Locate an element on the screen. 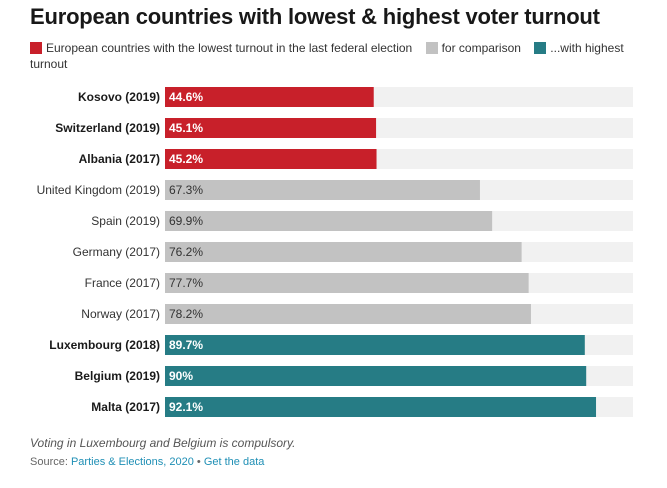 Image resolution: width=667 pixels, height=488 pixels. bar-united-kingdom-2019 is located at coordinates (322, 190).